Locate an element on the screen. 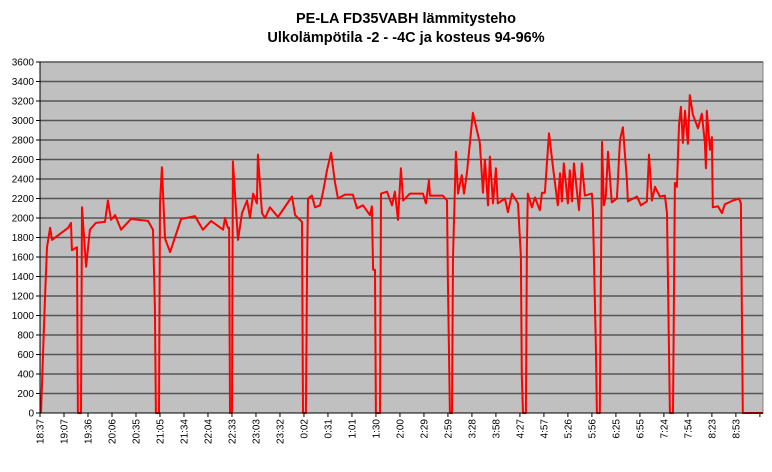  x-tick-label: 0:31 is located at coordinates (328, 429).